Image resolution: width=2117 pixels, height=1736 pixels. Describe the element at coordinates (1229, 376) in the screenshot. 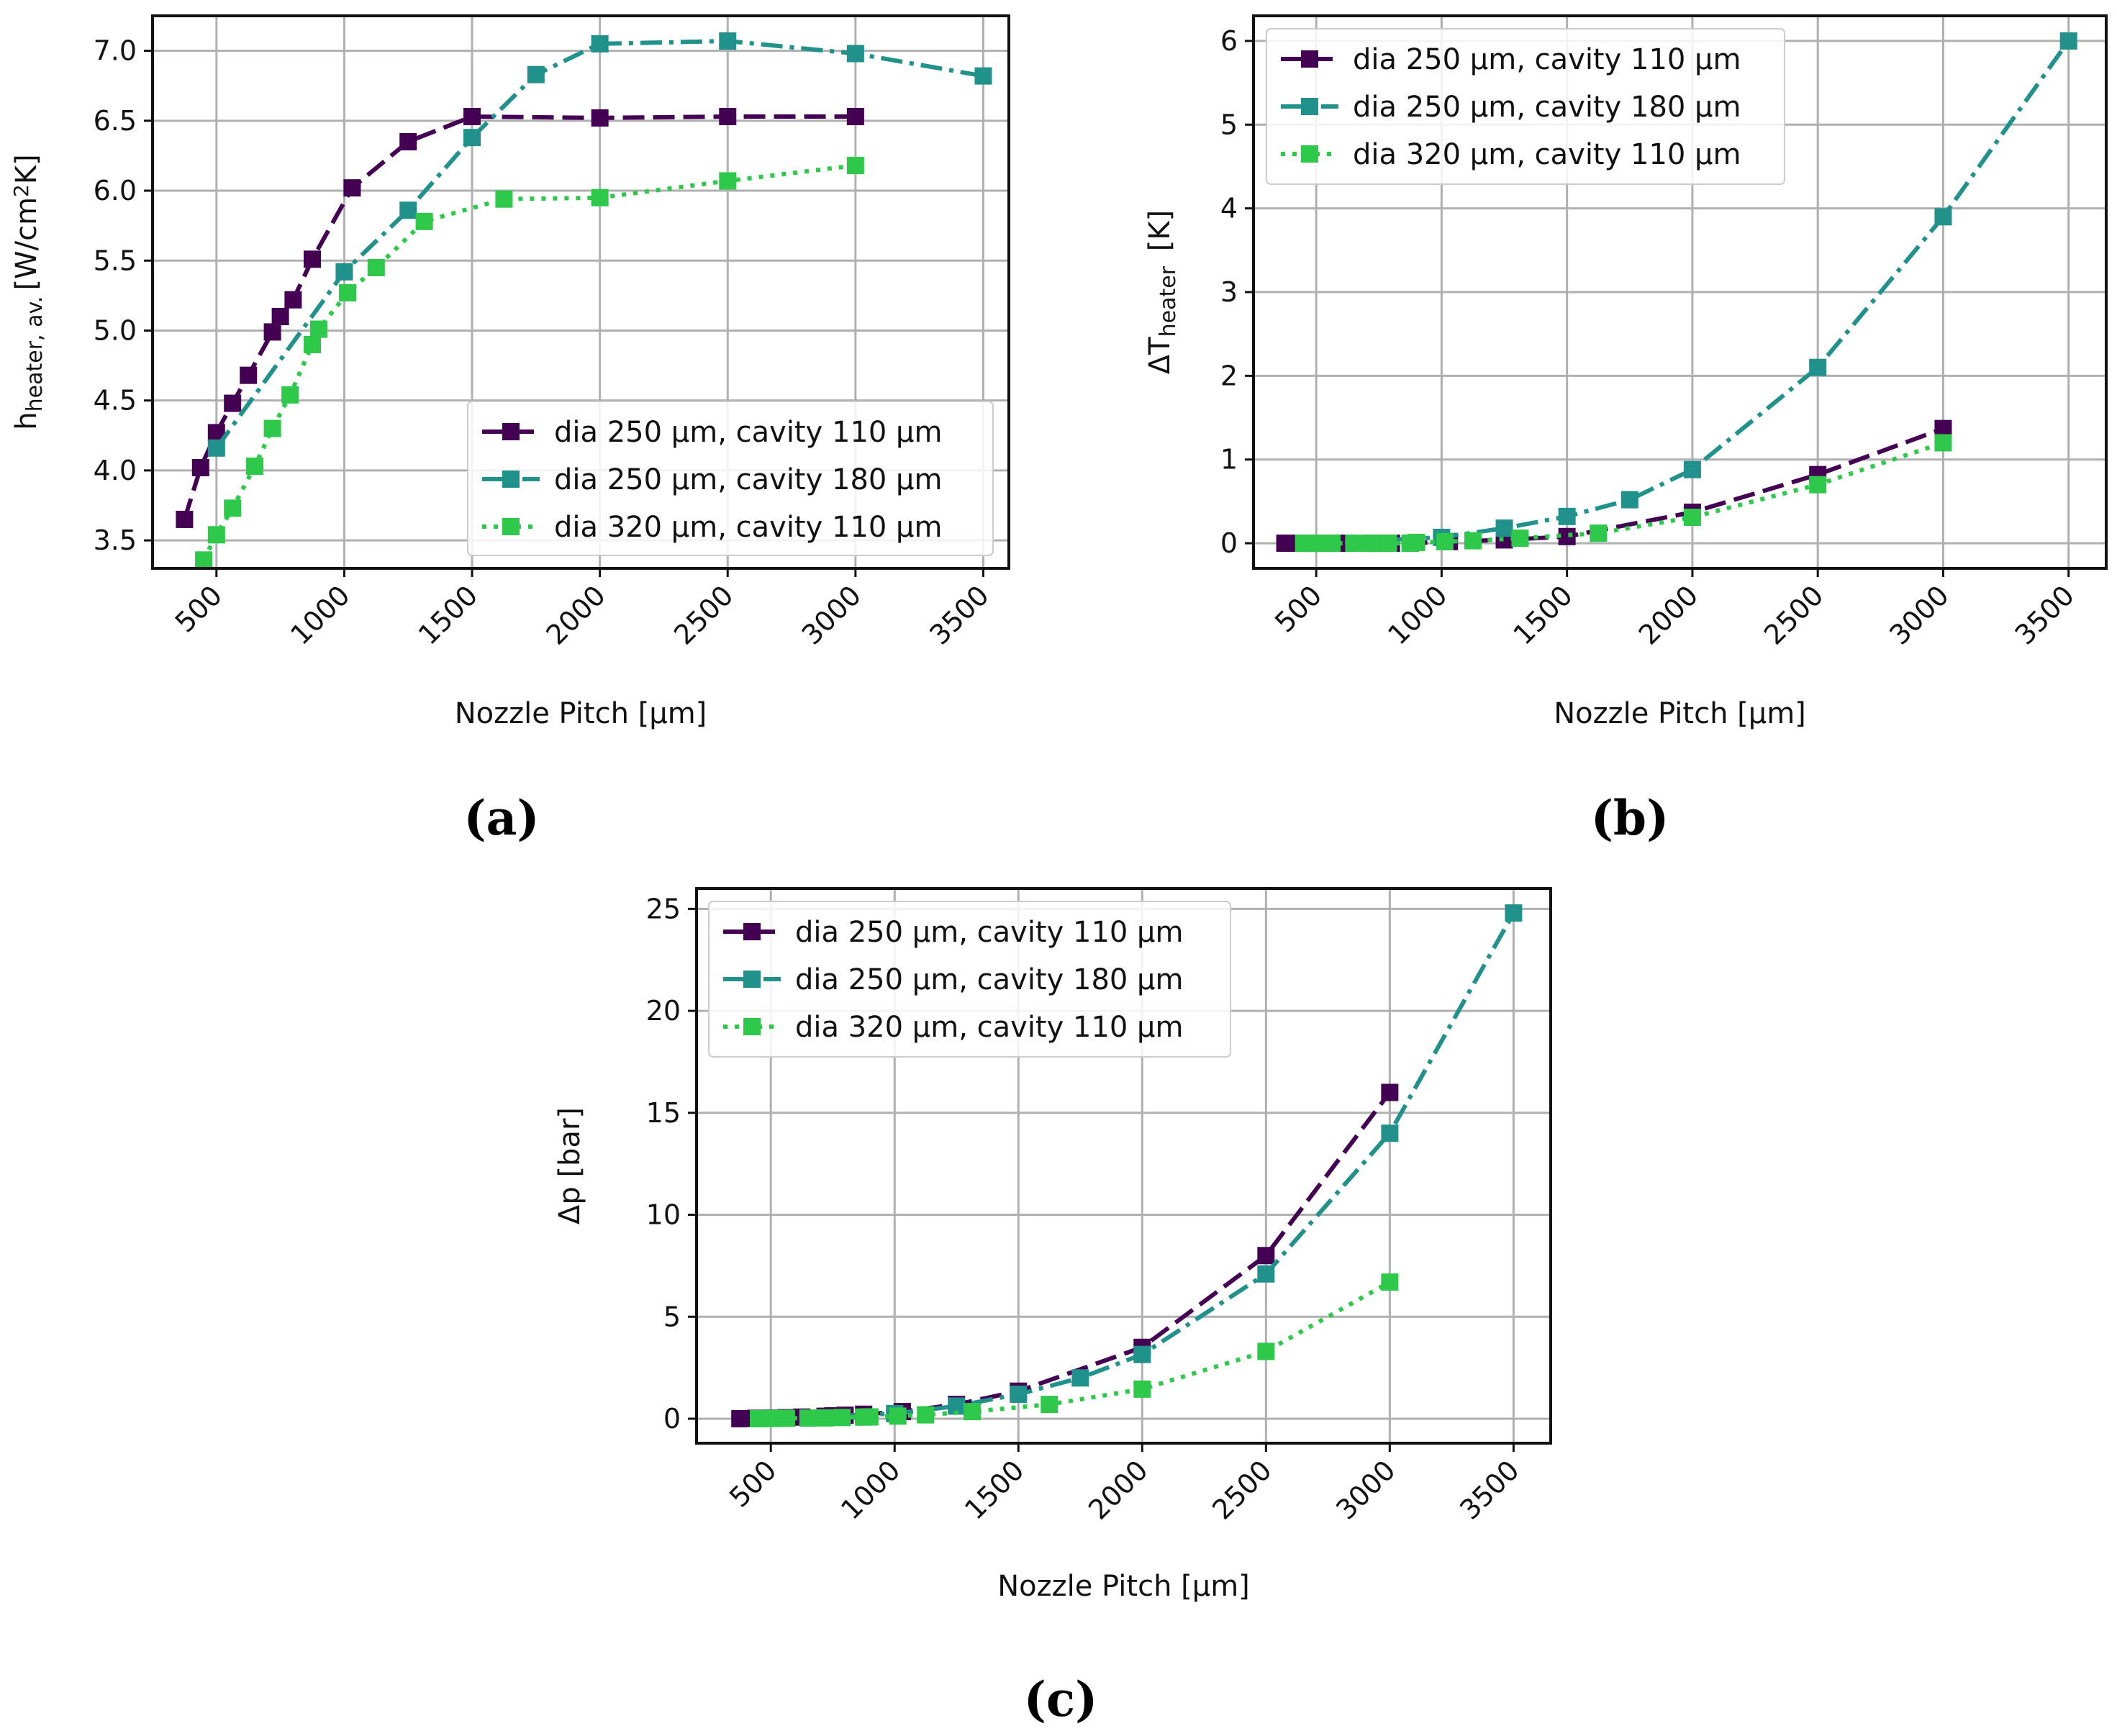

I see `y-tick-label: 2` at that location.